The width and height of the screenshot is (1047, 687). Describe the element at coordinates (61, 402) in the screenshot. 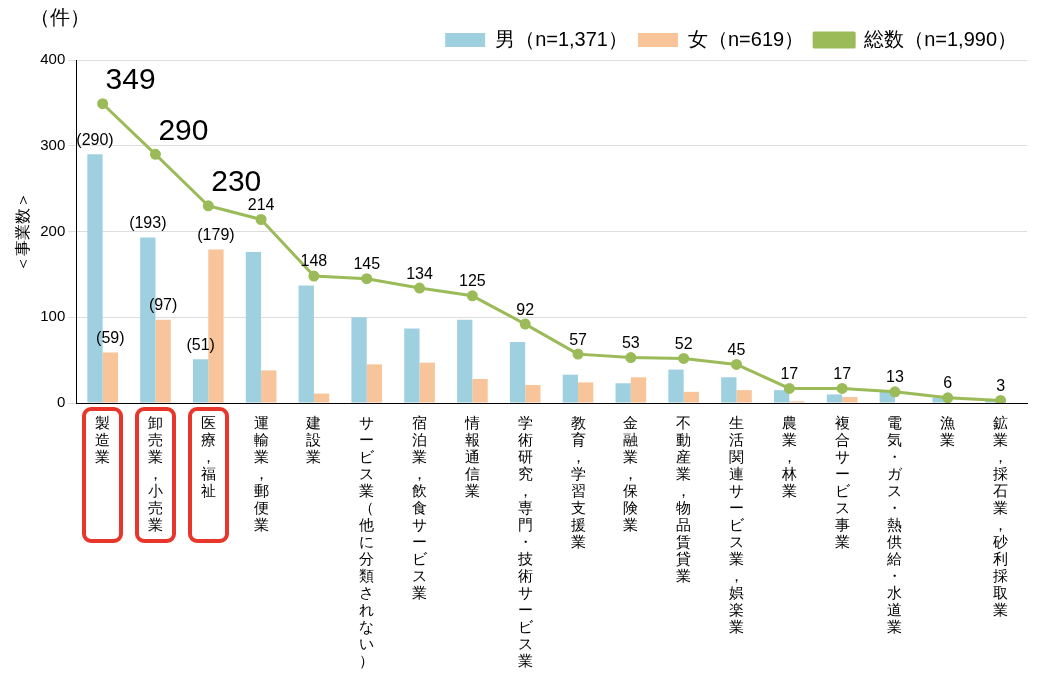

I see `y-tick-label: 0` at that location.